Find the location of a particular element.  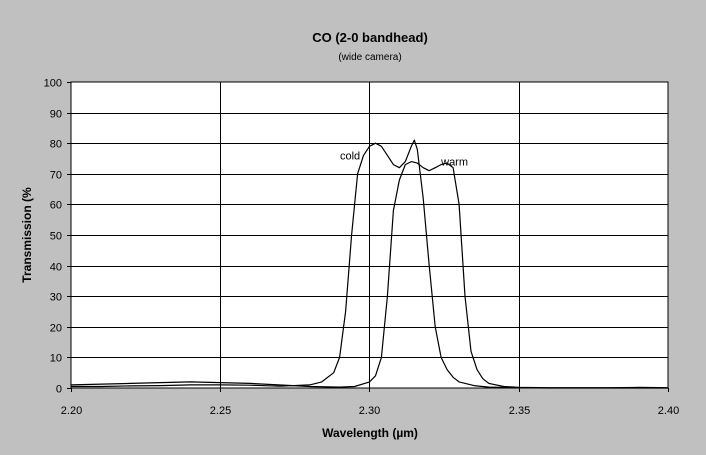

chart-title: CO (2-0 bandhead) is located at coordinates (370, 37).